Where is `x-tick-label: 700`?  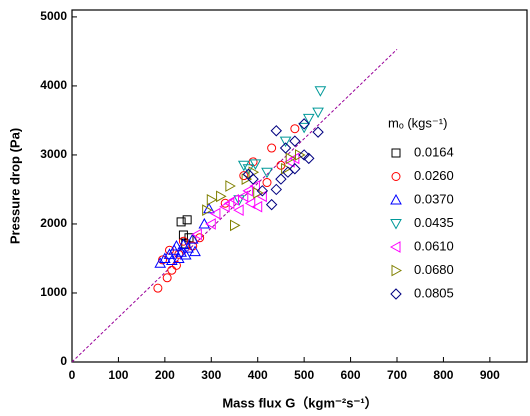
x-tick-label: 700 is located at coordinates (397, 375).